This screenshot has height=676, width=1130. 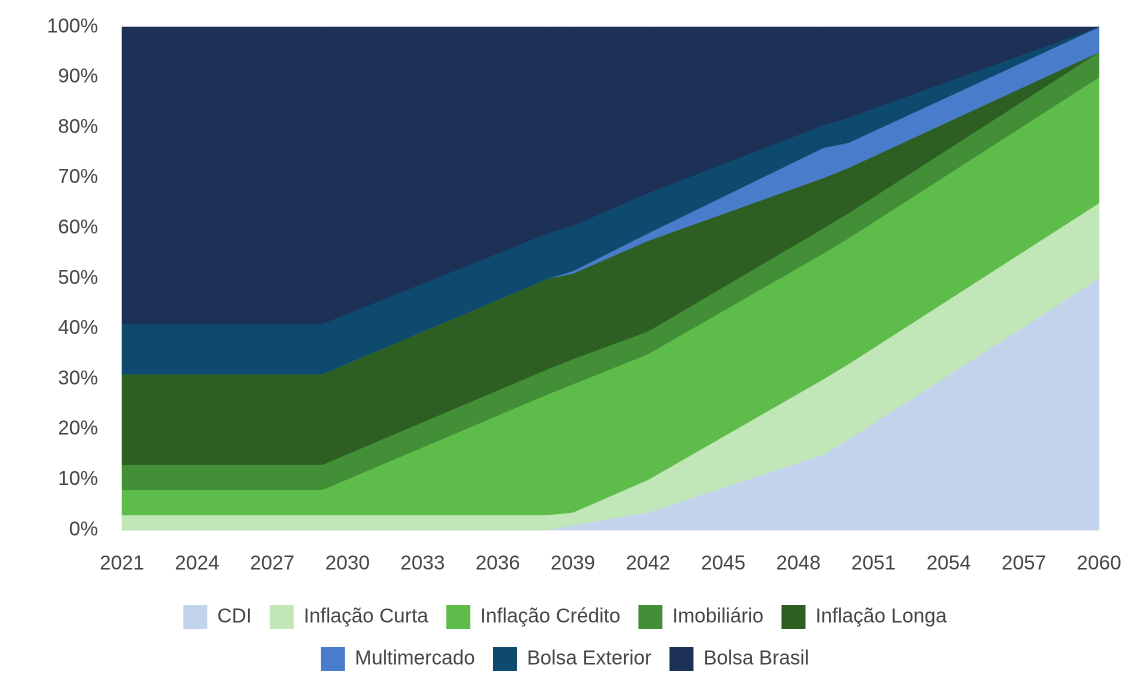 What do you see at coordinates (197, 563) in the screenshot?
I see `x-tick-label: 2024` at bounding box center [197, 563].